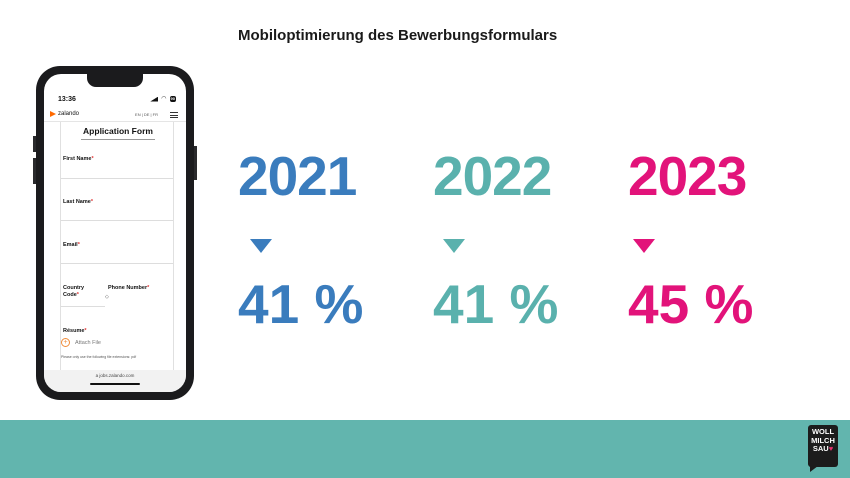  I want to click on wollmilchsau-logo: WOLL MILCH SAU♥, so click(823, 446).